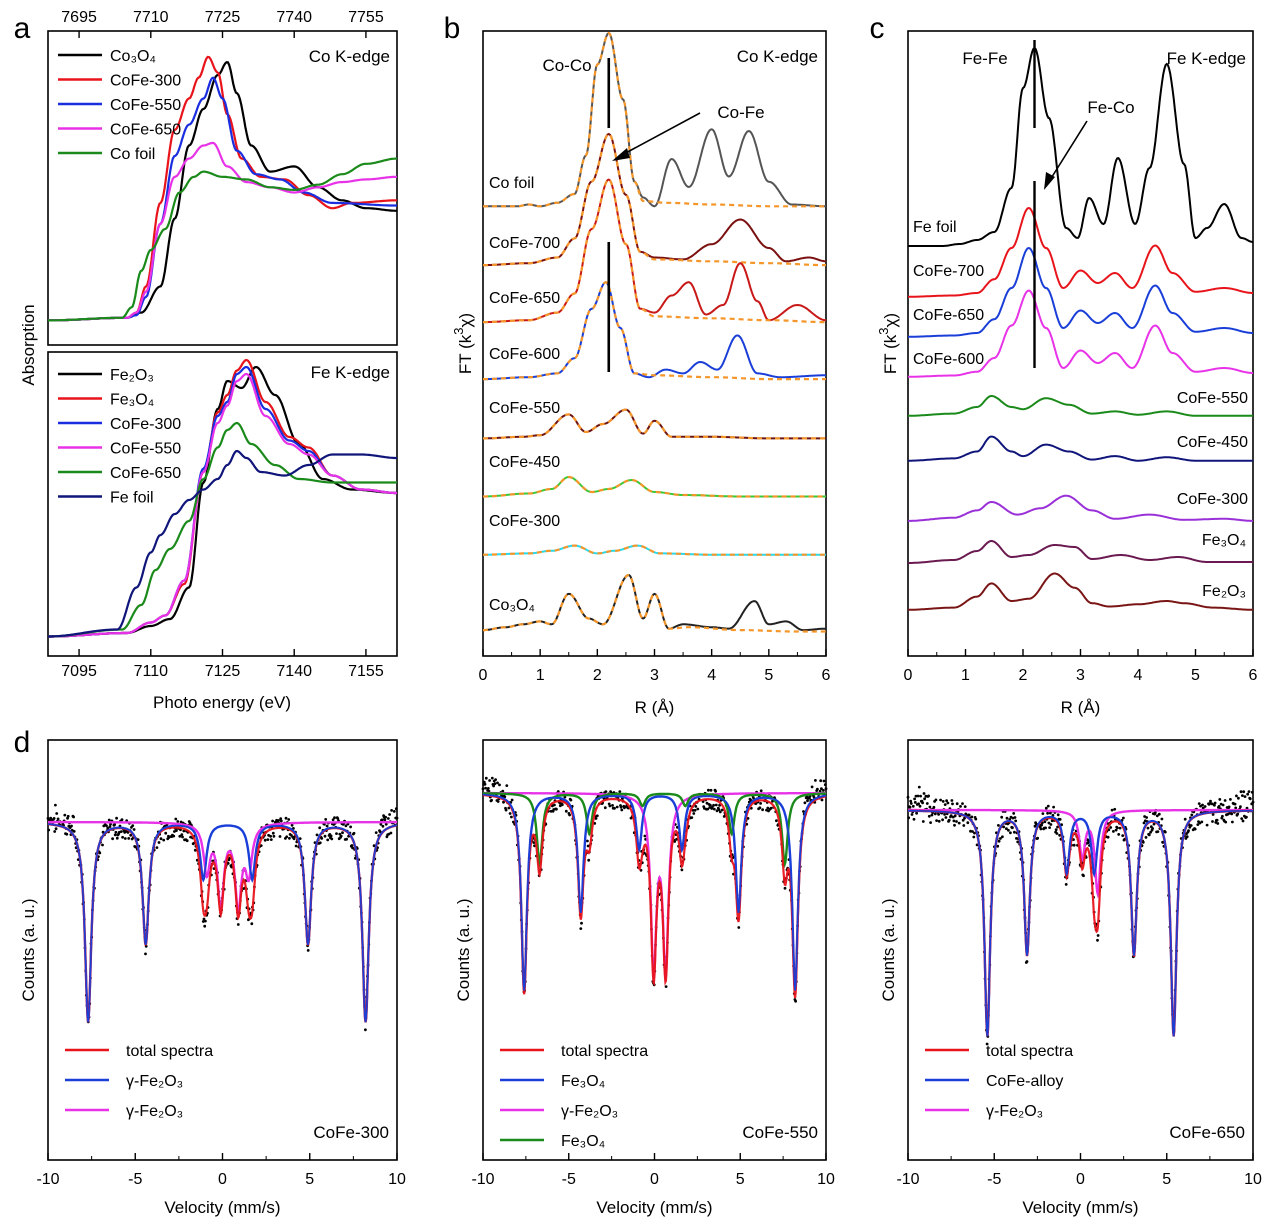 This screenshot has height=1223, width=1268. I want to click on peak-label: Fe-Co, so click(1110, 107).